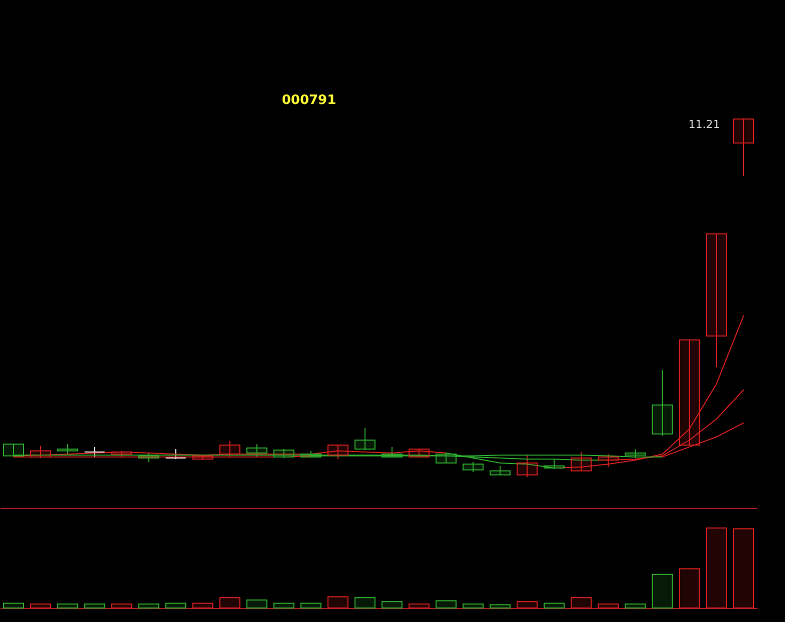 The height and width of the screenshot is (622, 785). Describe the element at coordinates (309, 100) in the screenshot. I see `chart-title: 000791` at that location.